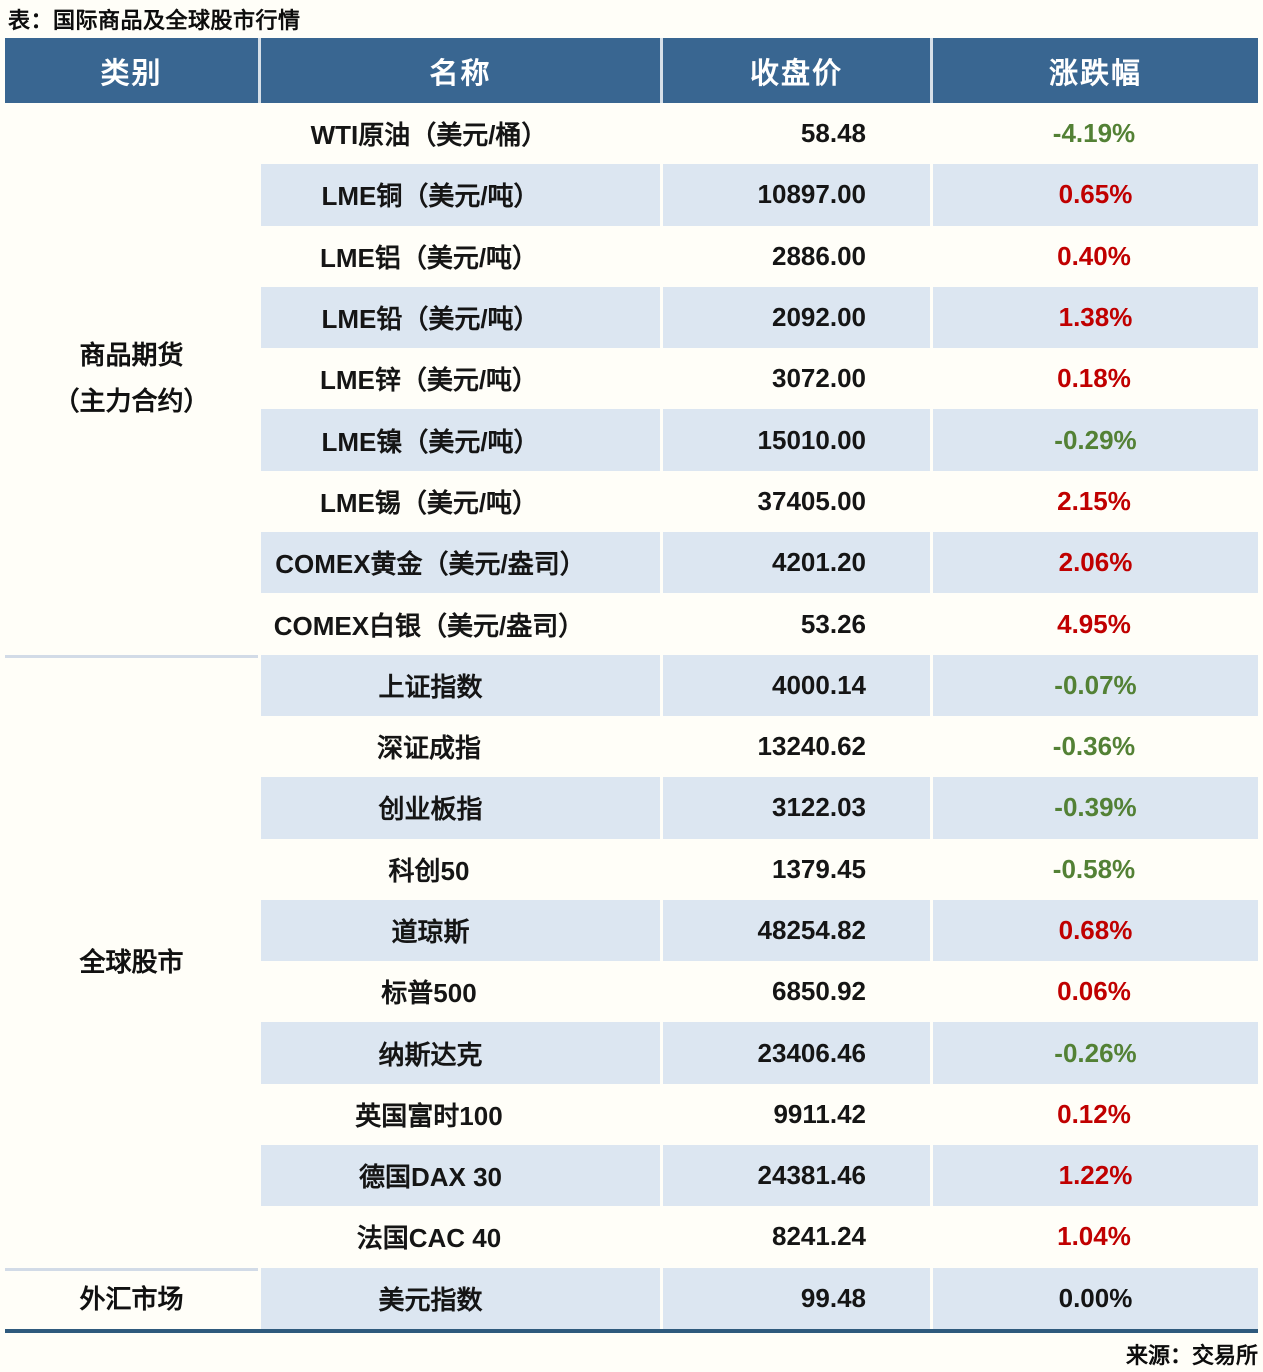 This screenshot has height=1372, width=1263. Describe the element at coordinates (1094, 563) in the screenshot. I see `row-change: 2.06%` at that location.